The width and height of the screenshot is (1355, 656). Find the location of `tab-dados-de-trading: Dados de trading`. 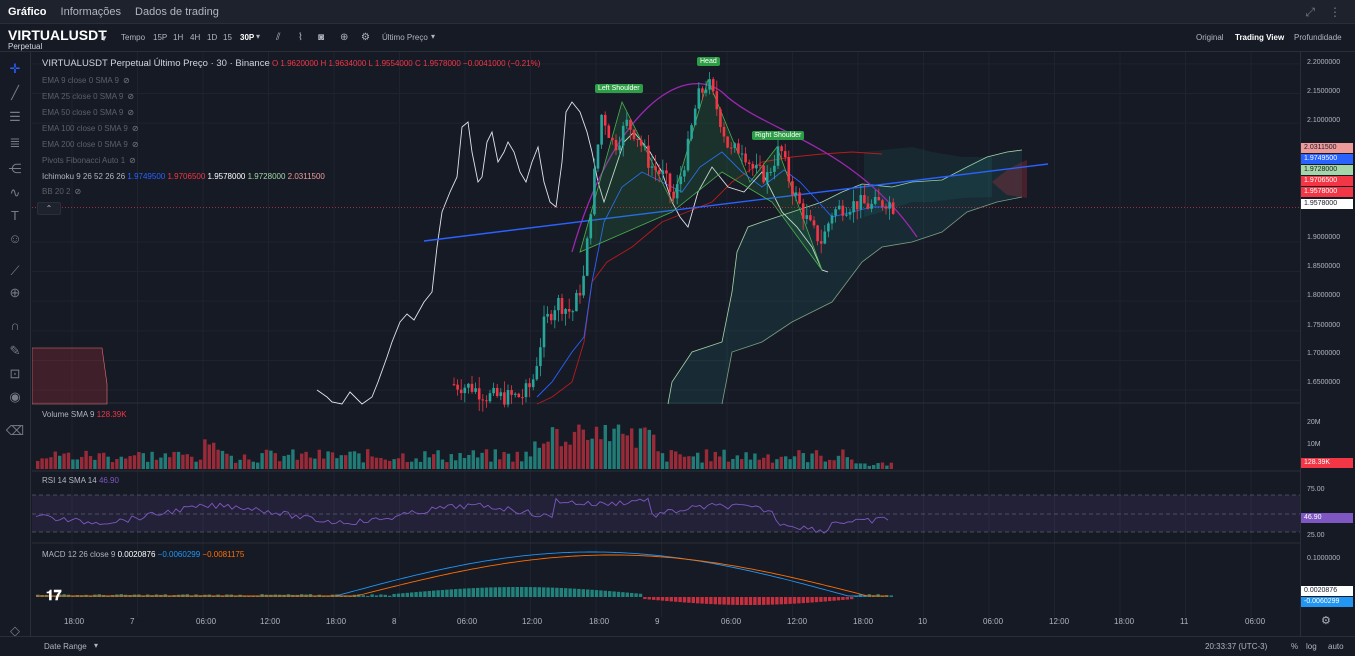

tab-dados-de-trading: Dados de trading is located at coordinates (177, 11).